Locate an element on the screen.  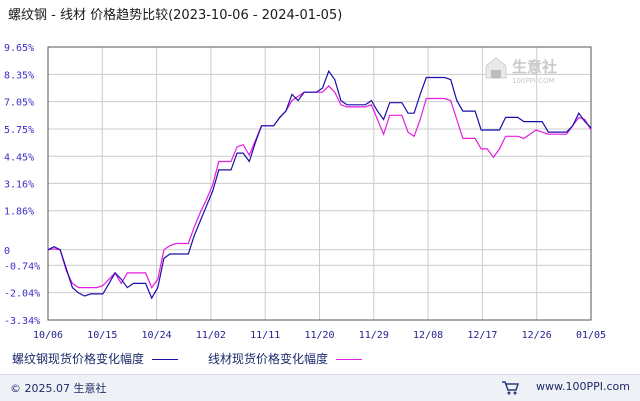
x-tick-label: 11/11 is located at coordinates (265, 335).